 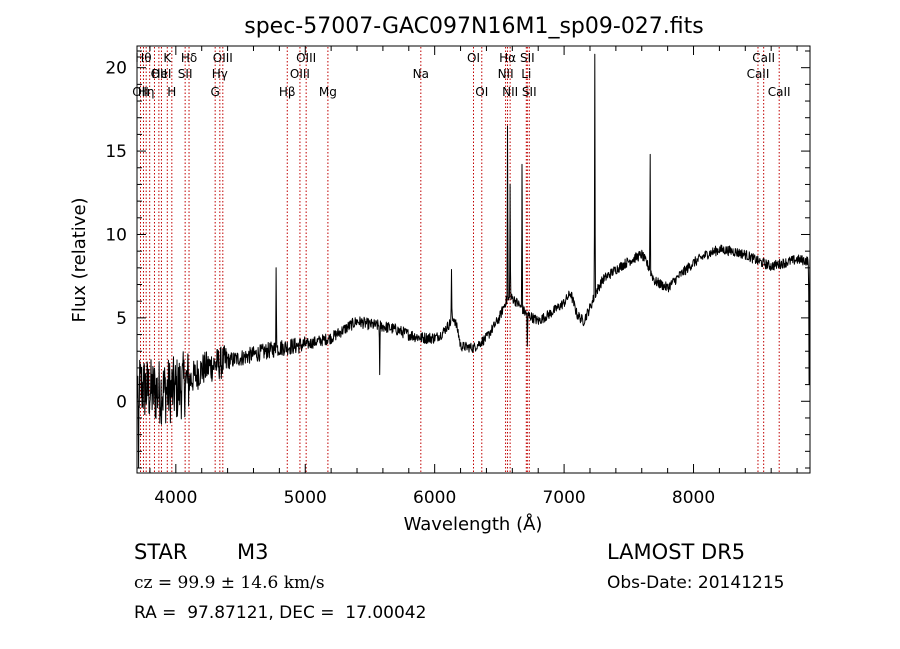 What do you see at coordinates (116, 152) in the screenshot?
I see `y-tick-label: 15` at bounding box center [116, 152].